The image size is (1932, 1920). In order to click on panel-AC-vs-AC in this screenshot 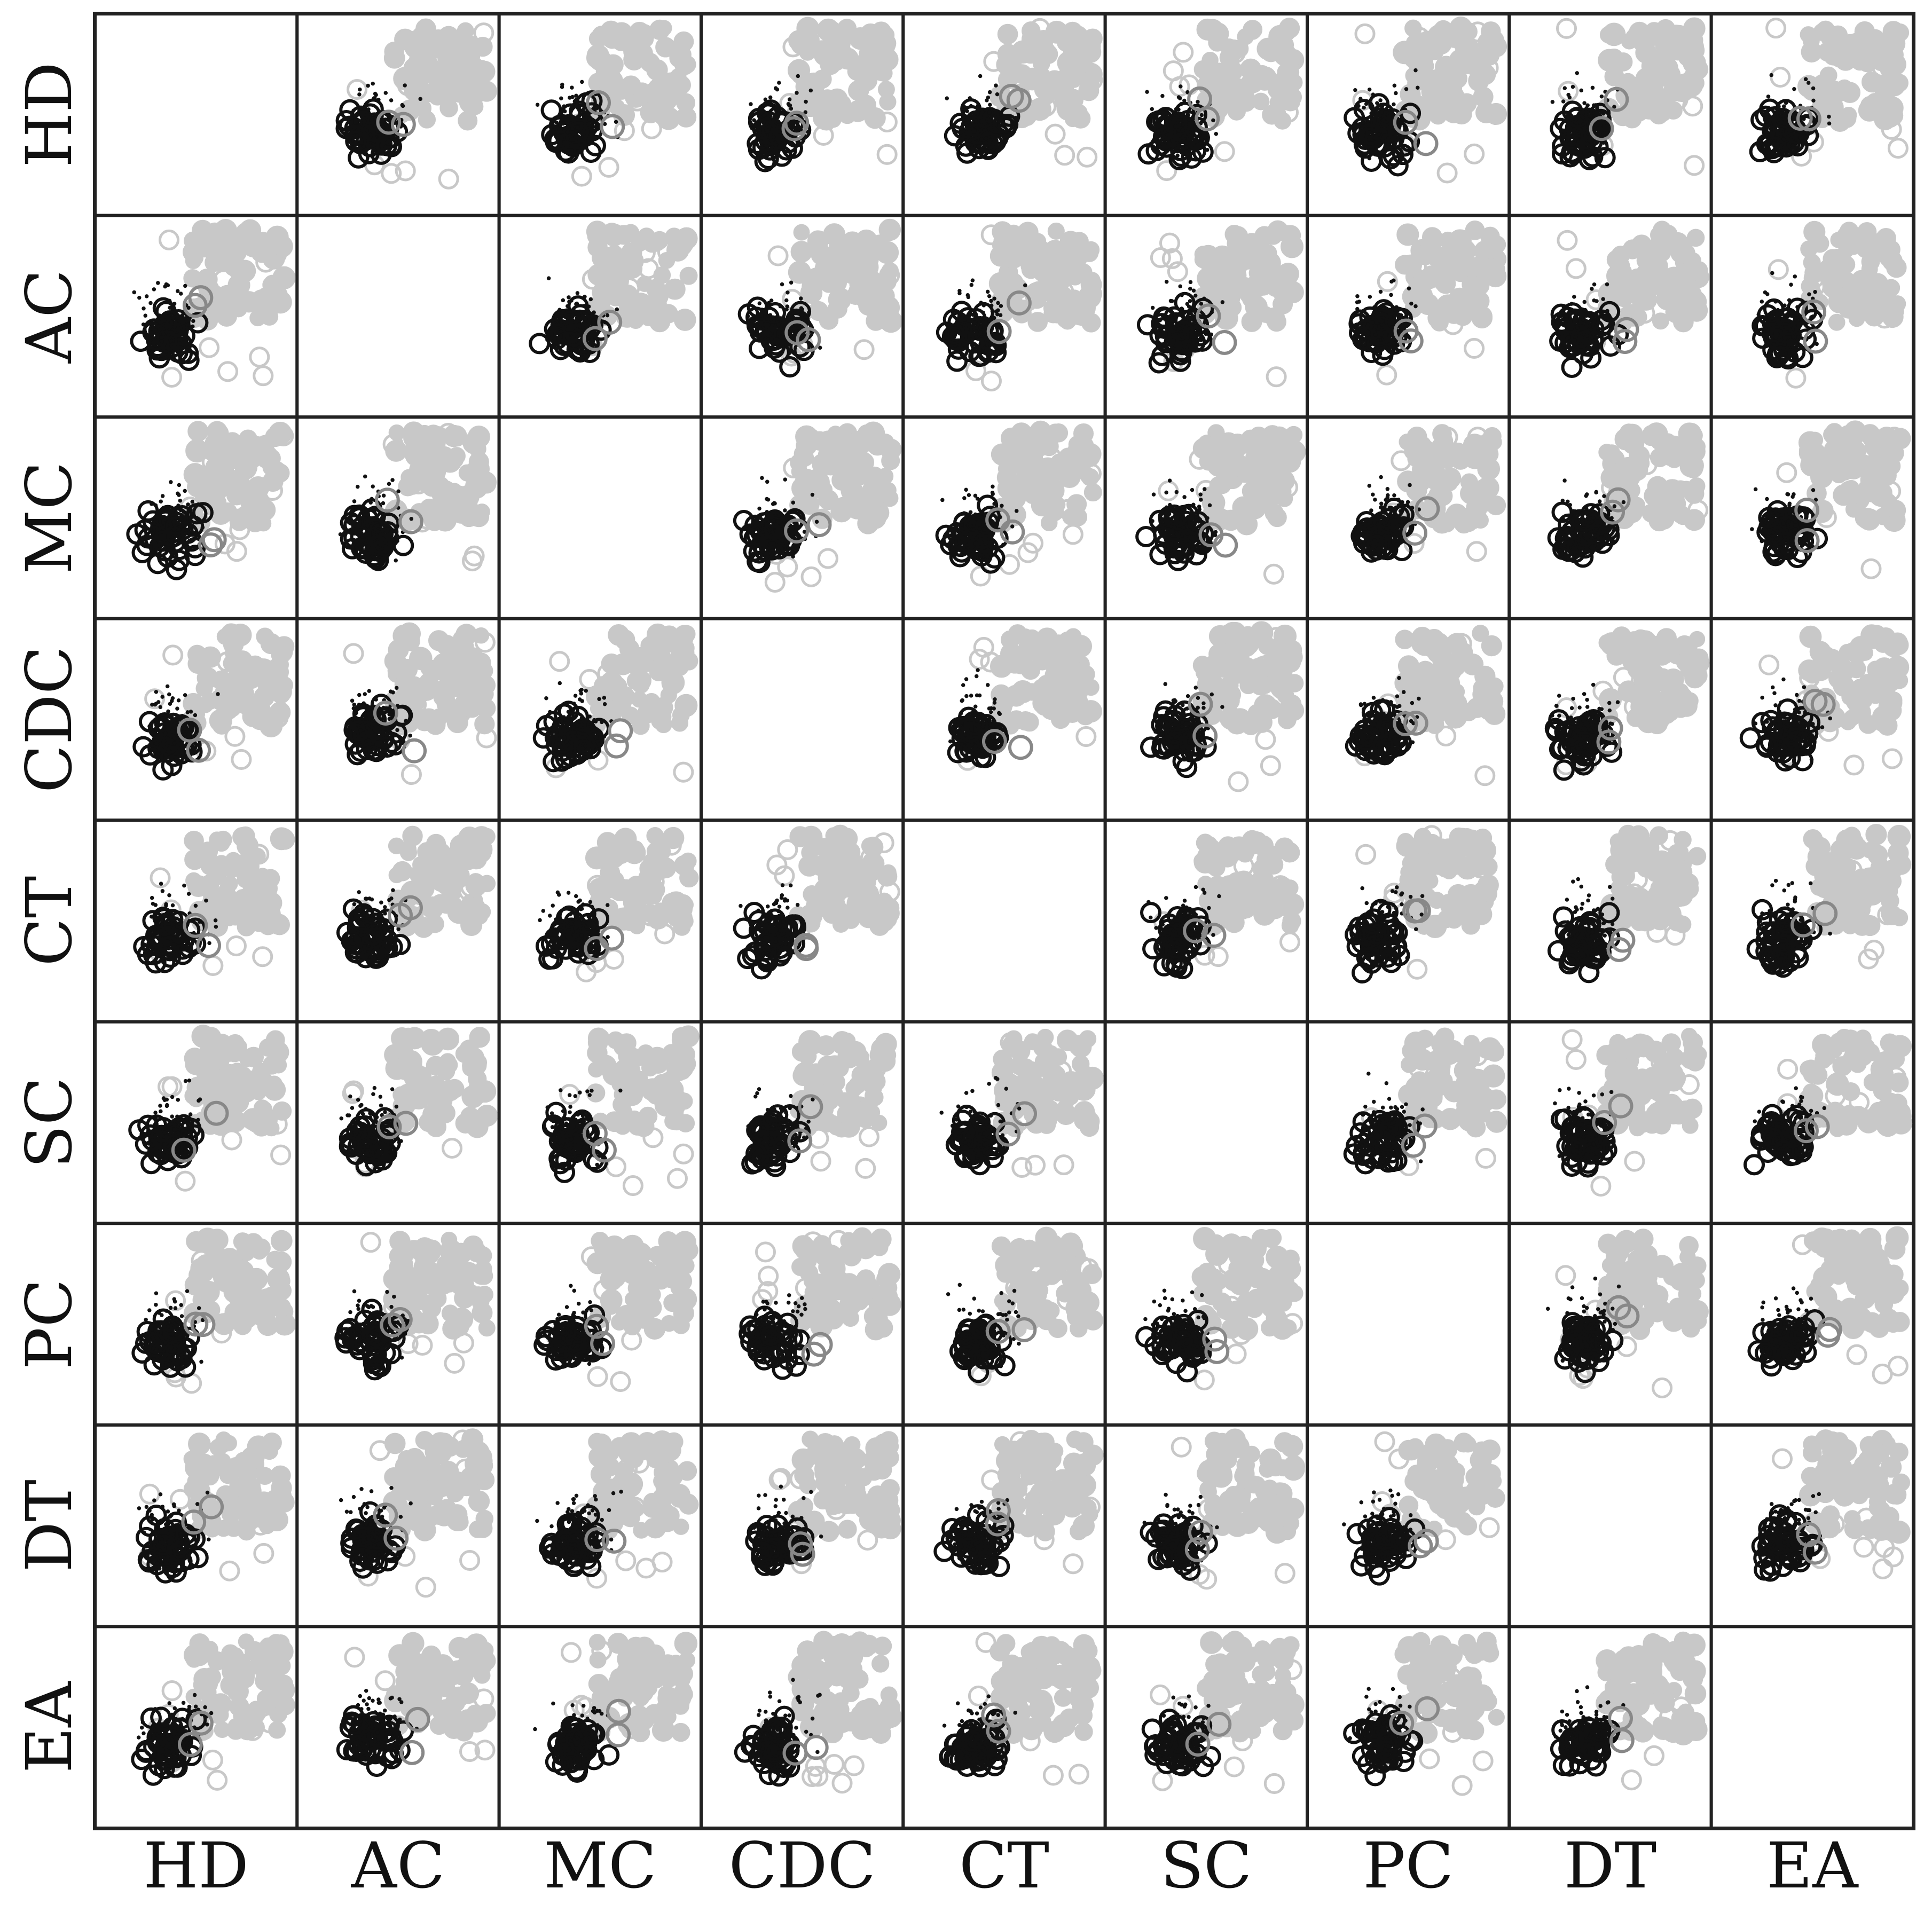, I will do `click(398, 316)`.